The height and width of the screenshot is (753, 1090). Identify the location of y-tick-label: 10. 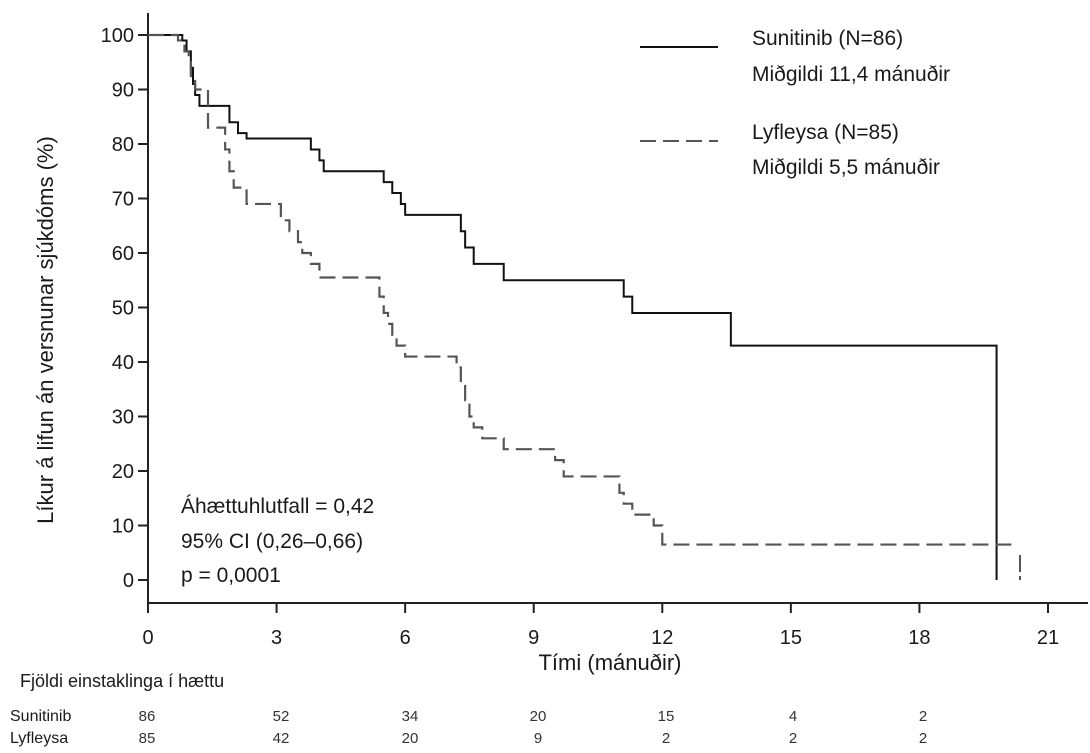
(123, 527).